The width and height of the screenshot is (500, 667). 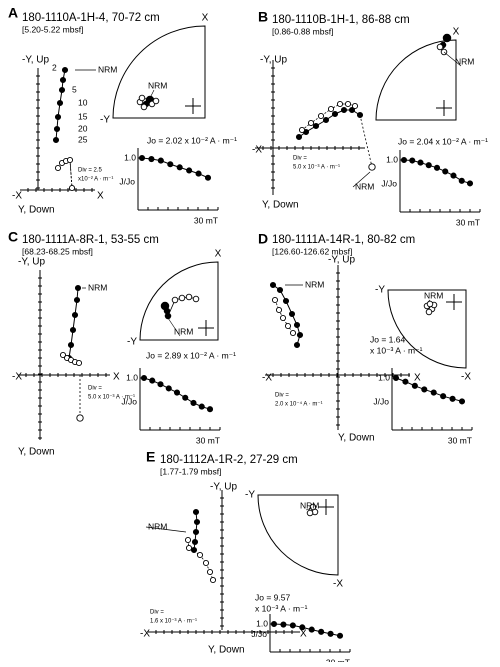 I want to click on panel-depth: [126.60-126.62 mbsf], so click(x=312, y=251).